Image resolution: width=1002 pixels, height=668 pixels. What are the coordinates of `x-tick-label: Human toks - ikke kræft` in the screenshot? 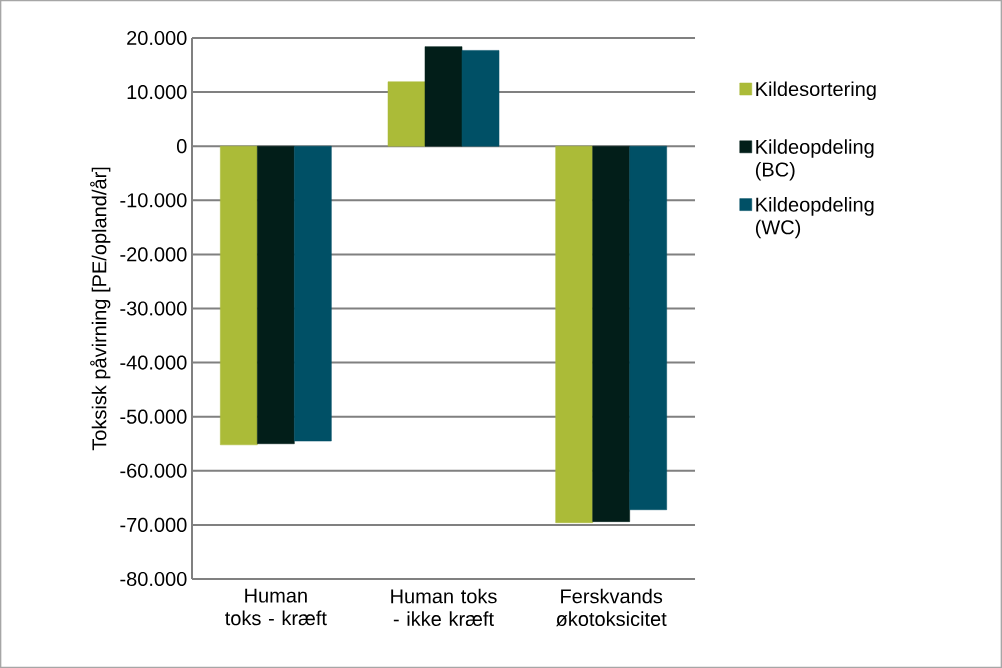 It's located at (444, 607).